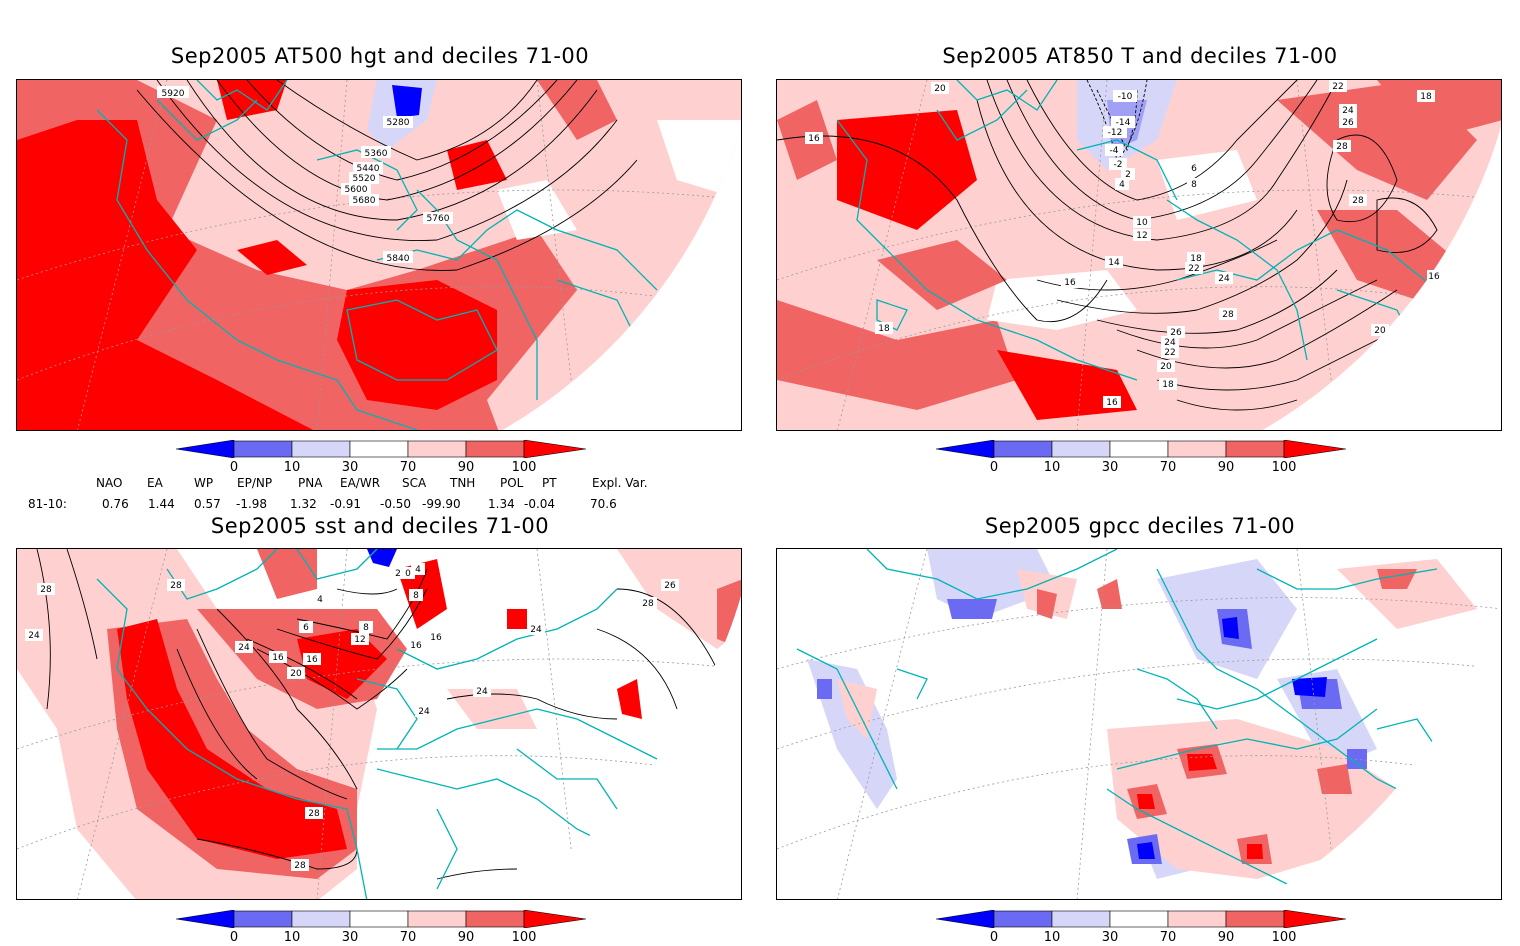 This screenshot has width=1520, height=946. I want to click on contour-label: 10, so click(1142, 222).